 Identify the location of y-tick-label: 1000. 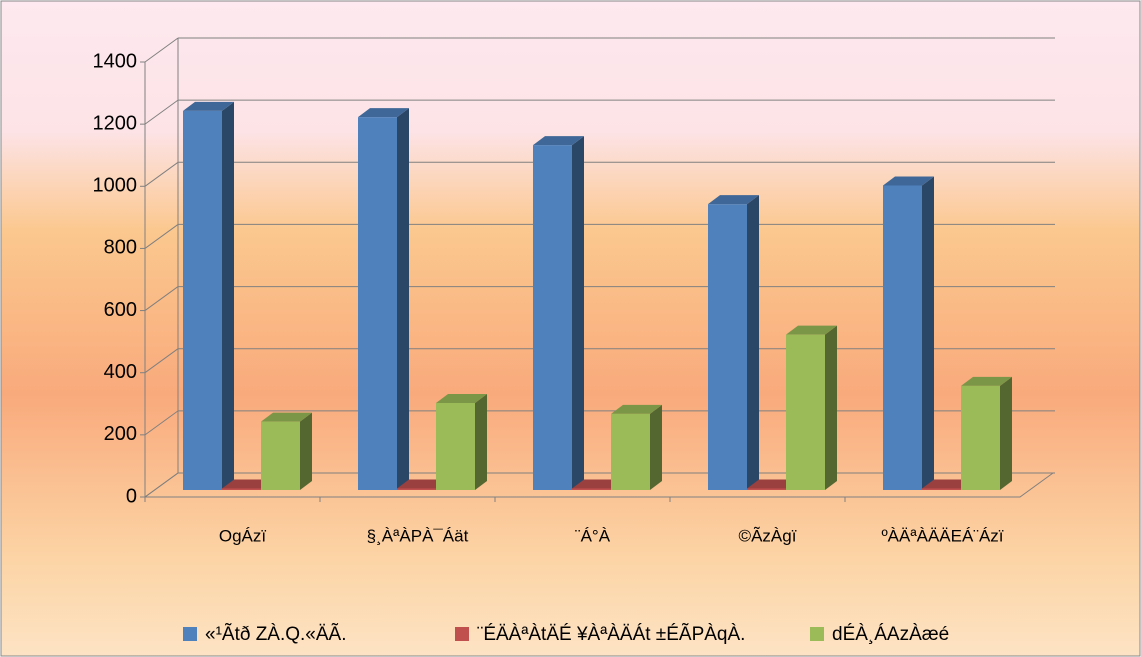
(115, 186).